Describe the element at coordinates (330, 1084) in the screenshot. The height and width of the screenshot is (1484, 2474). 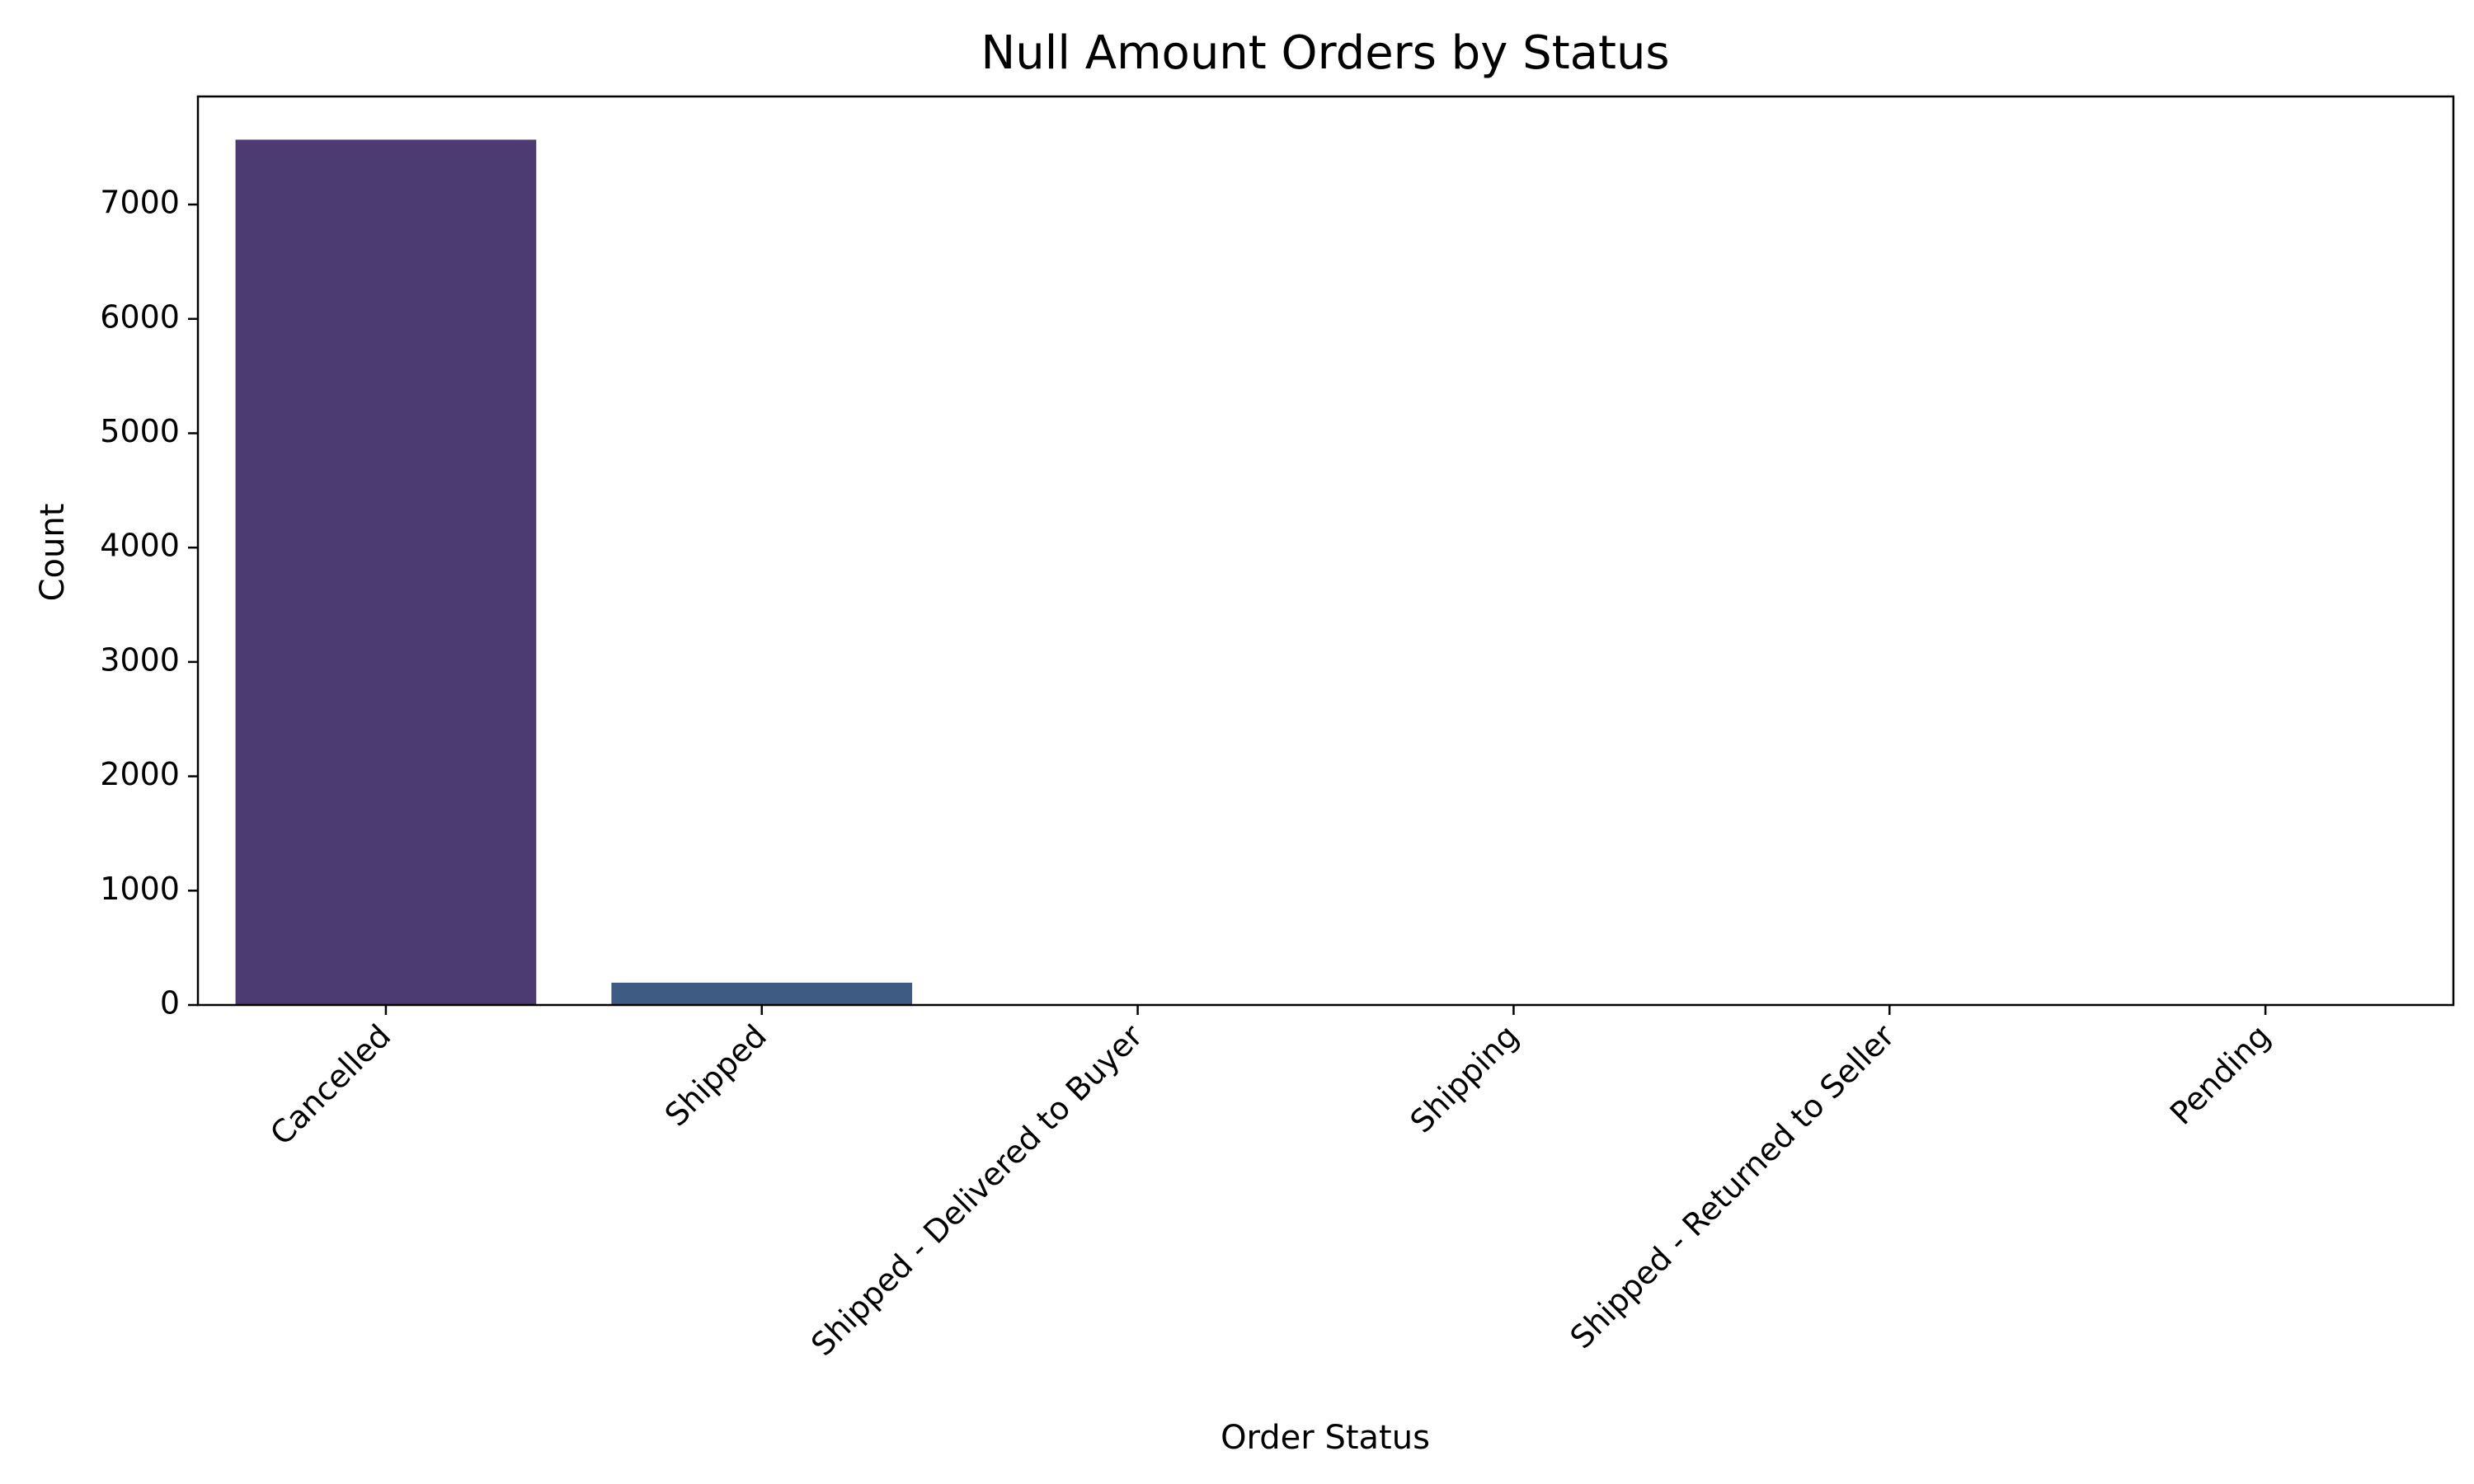
I see `x-tick-label: Cancelled` at that location.